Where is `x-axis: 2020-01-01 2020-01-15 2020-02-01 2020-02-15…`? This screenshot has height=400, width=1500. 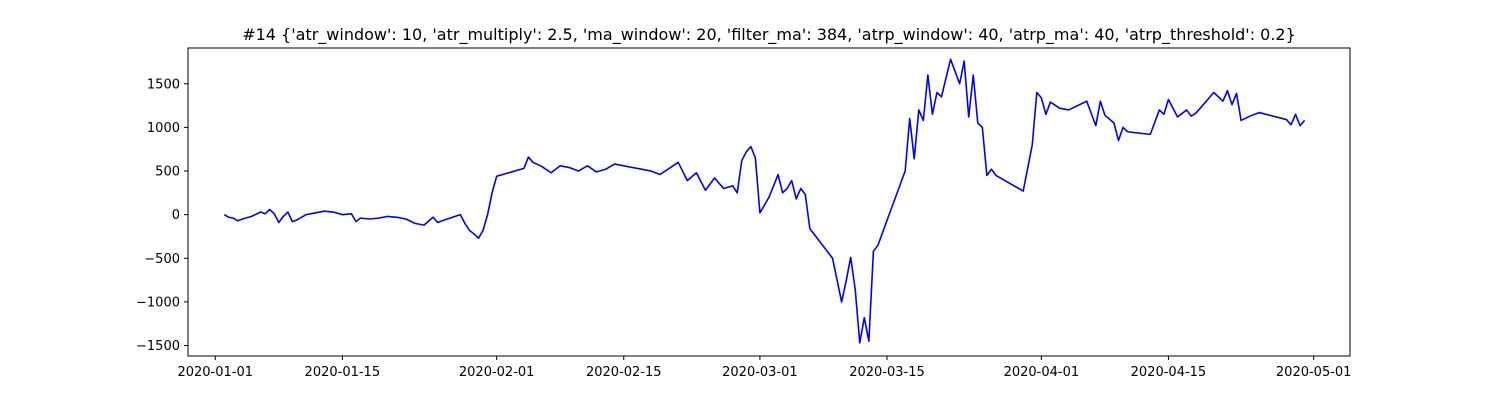
x-axis: 2020-01-01 2020-01-15 2020-02-01 2020-02-15… is located at coordinates (764, 368).